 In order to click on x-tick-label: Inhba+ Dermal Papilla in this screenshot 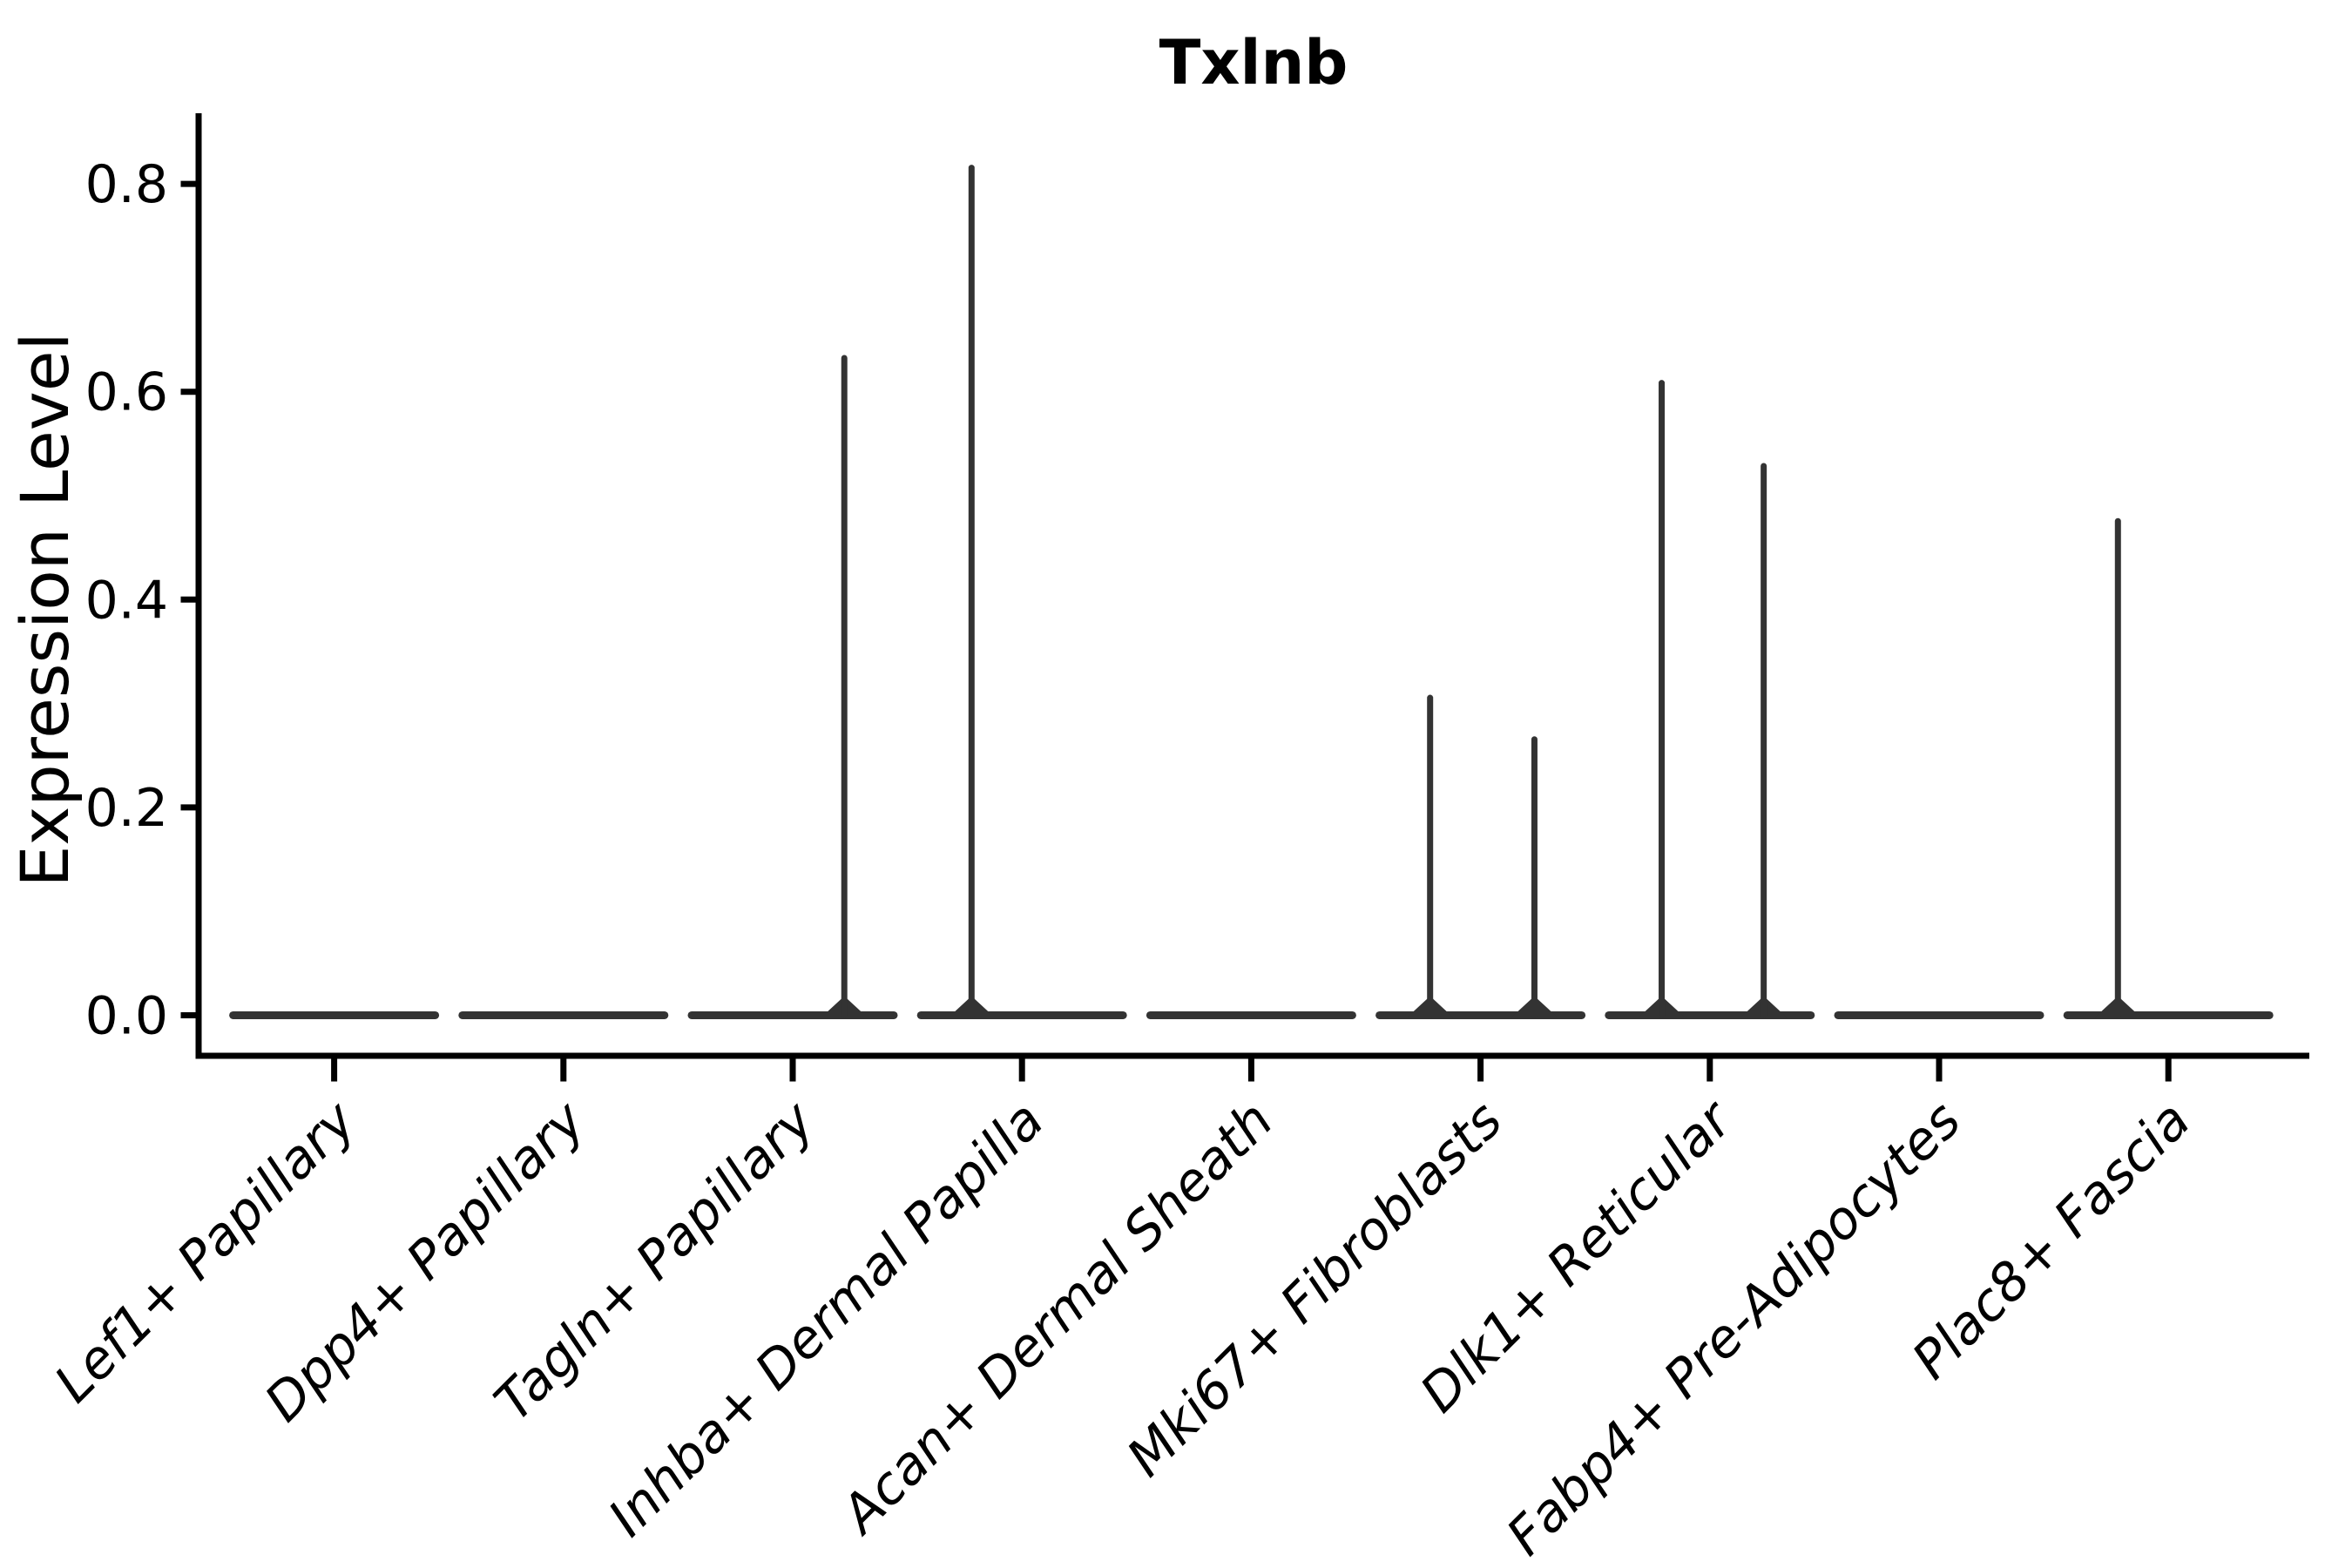, I will do `click(826, 1319)`.